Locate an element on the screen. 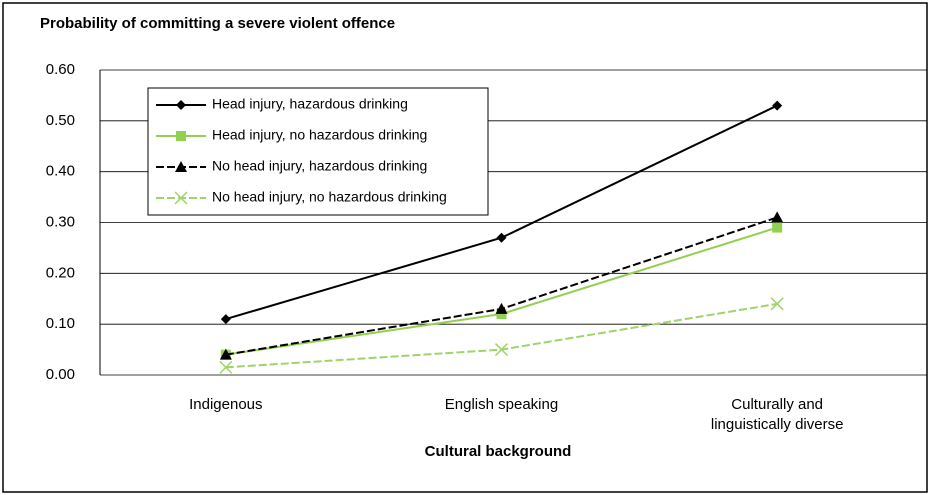 This screenshot has height=495, width=930. legend-box is located at coordinates (318, 151).